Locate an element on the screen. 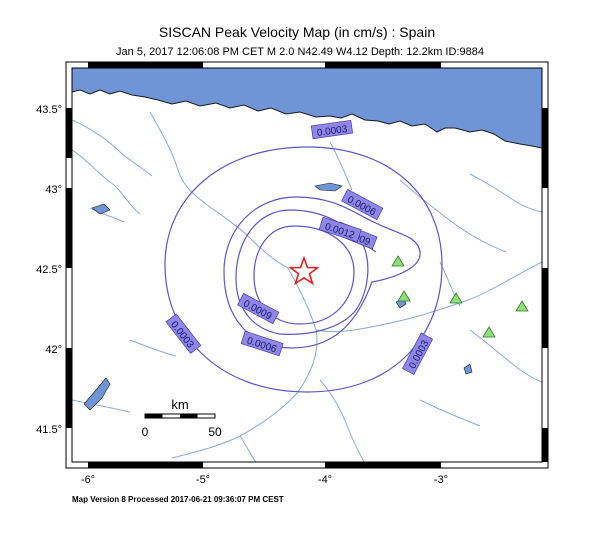 Image resolution: width=595 pixels, height=539 pixels. contour-label: 0.0003 is located at coordinates (331, 129).